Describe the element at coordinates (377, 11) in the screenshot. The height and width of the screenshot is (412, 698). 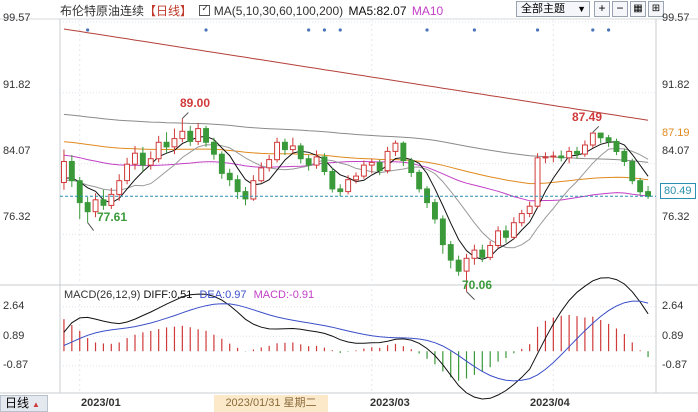
I see `ma5-value: MA5:82.07` at that location.